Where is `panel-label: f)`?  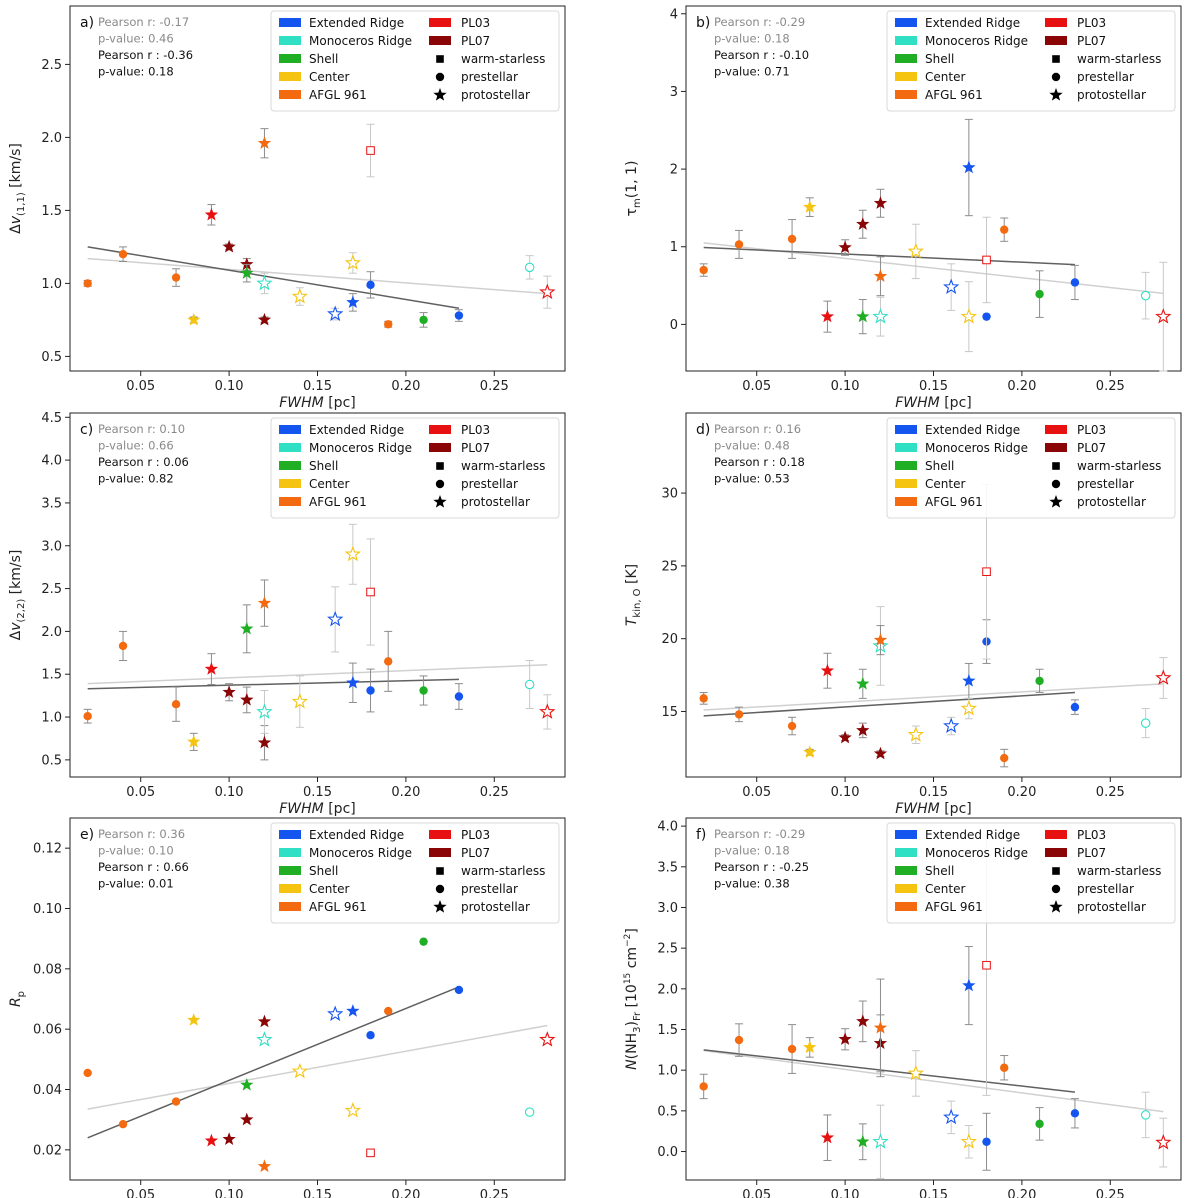 panel-label: f) is located at coordinates (701, 835).